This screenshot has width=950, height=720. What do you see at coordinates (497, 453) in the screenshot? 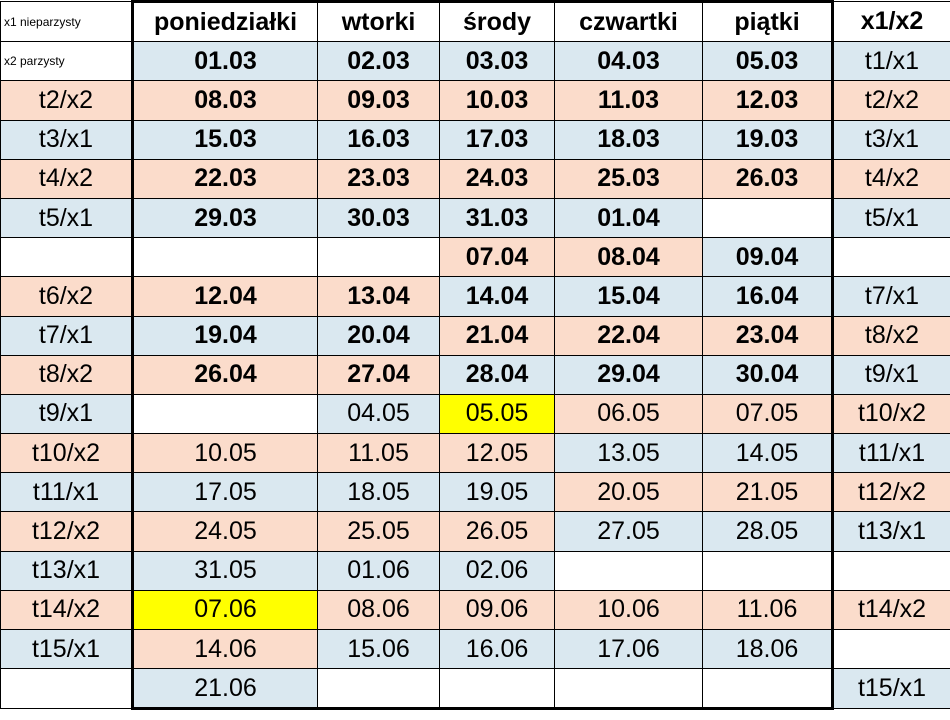
I see `date-cell: 12.05` at bounding box center [497, 453].